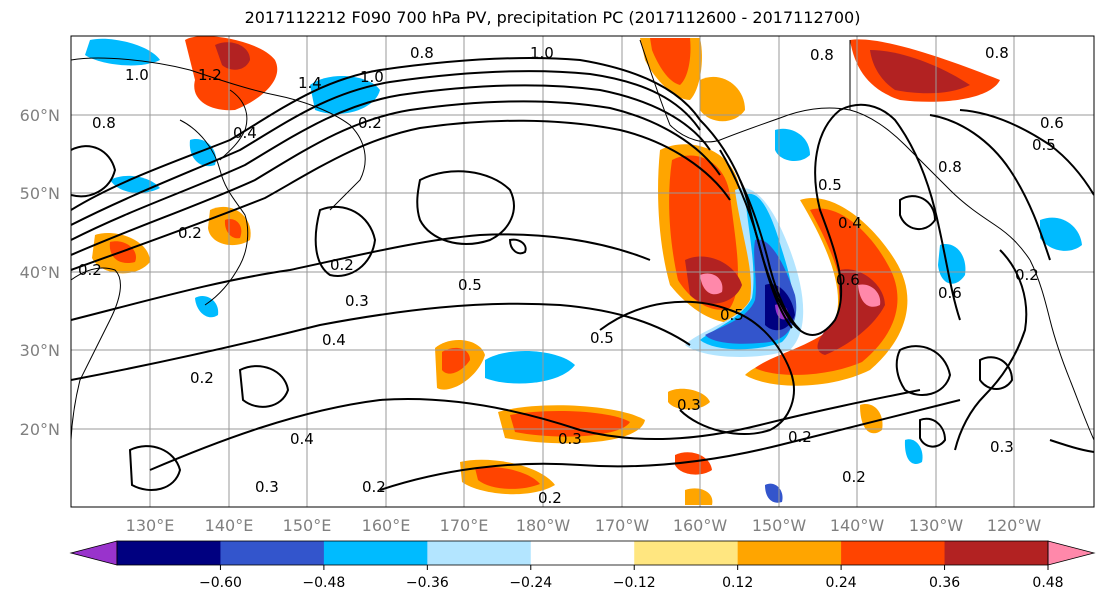 Image resolution: width=1105 pixels, height=601 pixels. I want to click on lon-label: 140°E, so click(229, 525).